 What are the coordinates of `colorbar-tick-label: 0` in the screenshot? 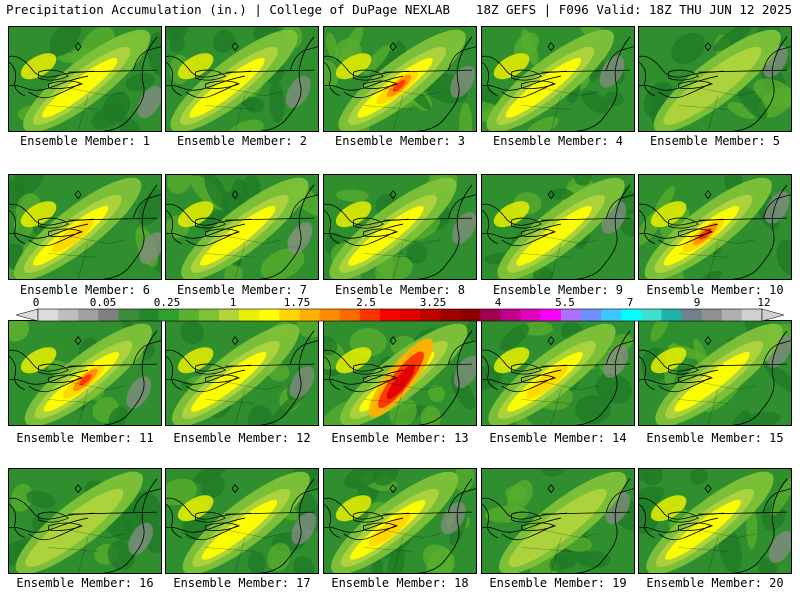 It's located at (36, 302).